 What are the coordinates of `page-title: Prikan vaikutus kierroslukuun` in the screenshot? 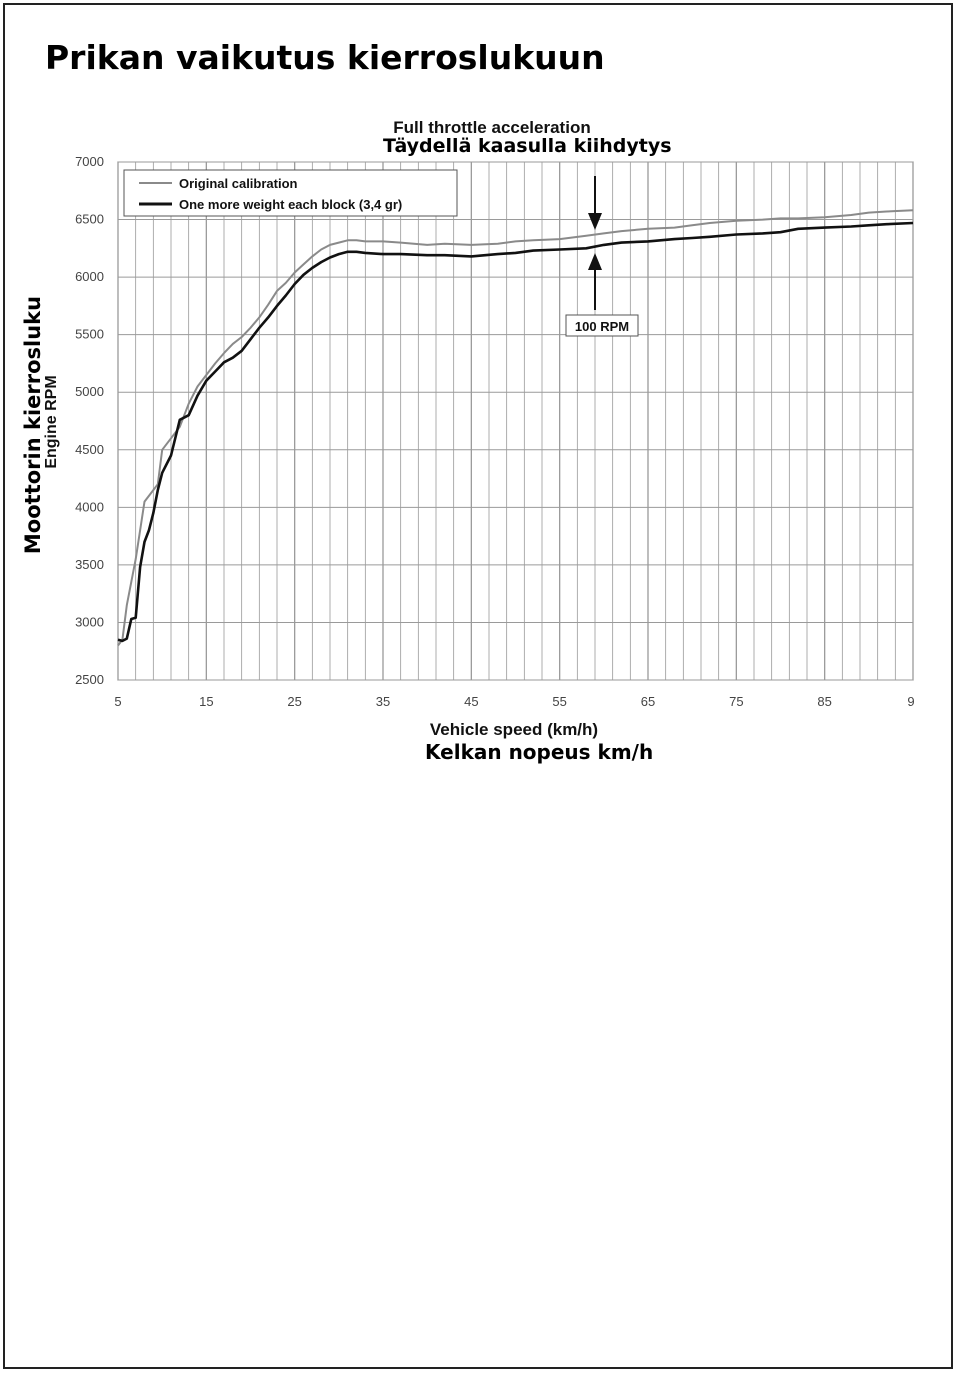 It's located at (325, 57).